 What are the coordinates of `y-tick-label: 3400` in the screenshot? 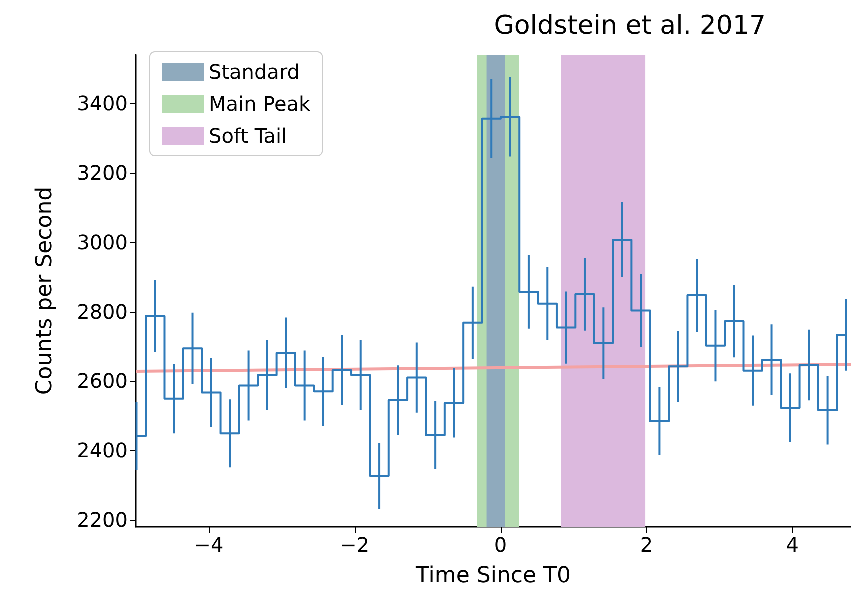 It's located at (102, 104).